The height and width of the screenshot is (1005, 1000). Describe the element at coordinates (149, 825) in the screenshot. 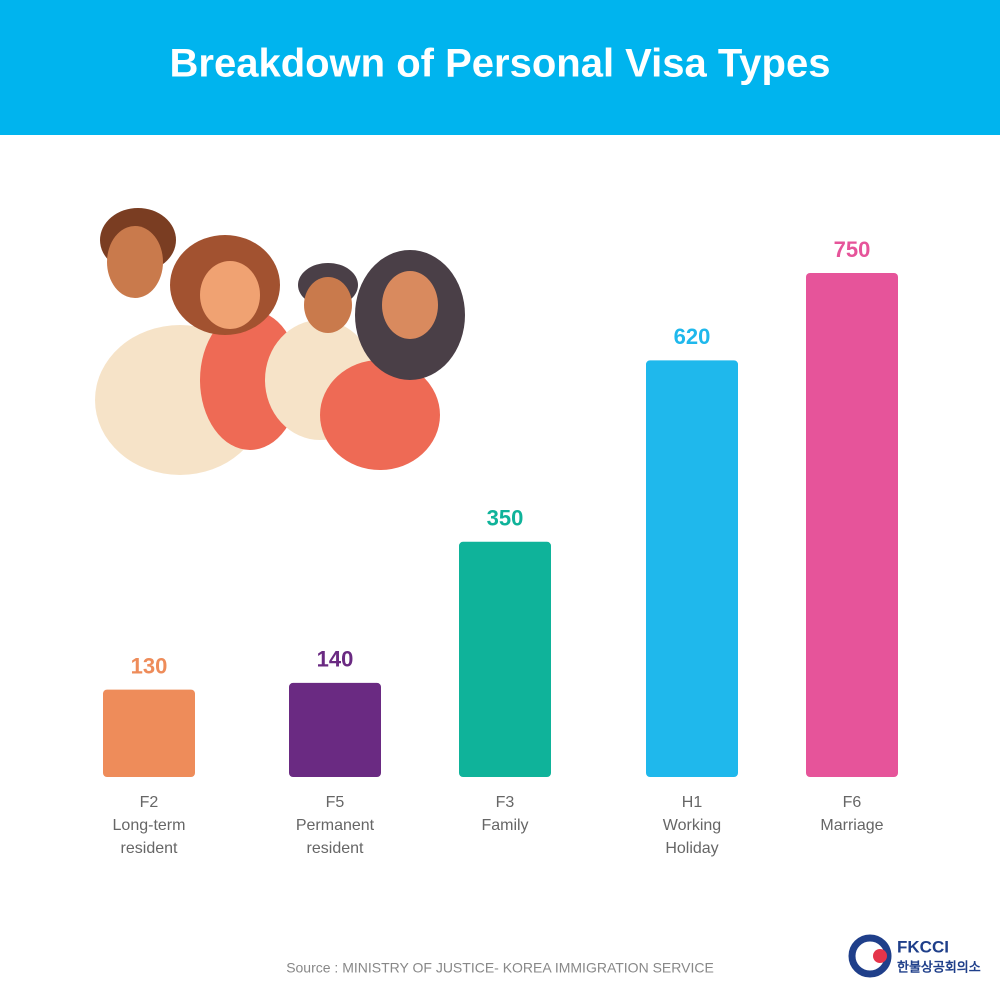

I see `category-label: Long-term` at that location.